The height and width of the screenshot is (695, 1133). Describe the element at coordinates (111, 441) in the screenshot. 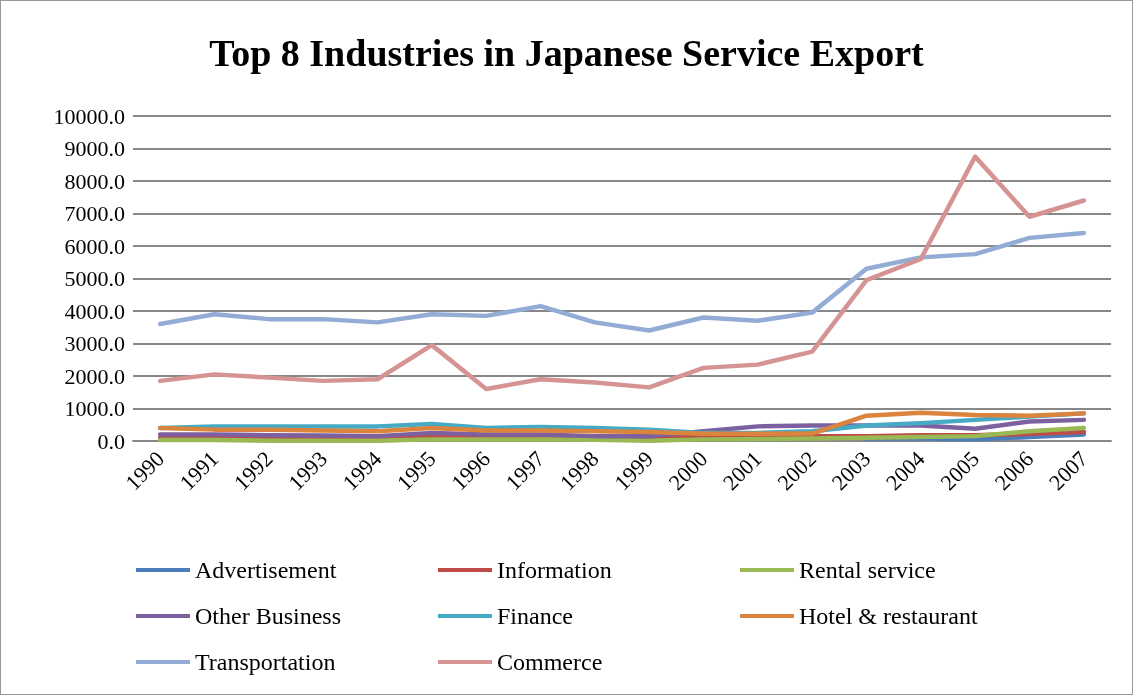

I see `y-tick-label: 0.0` at that location.